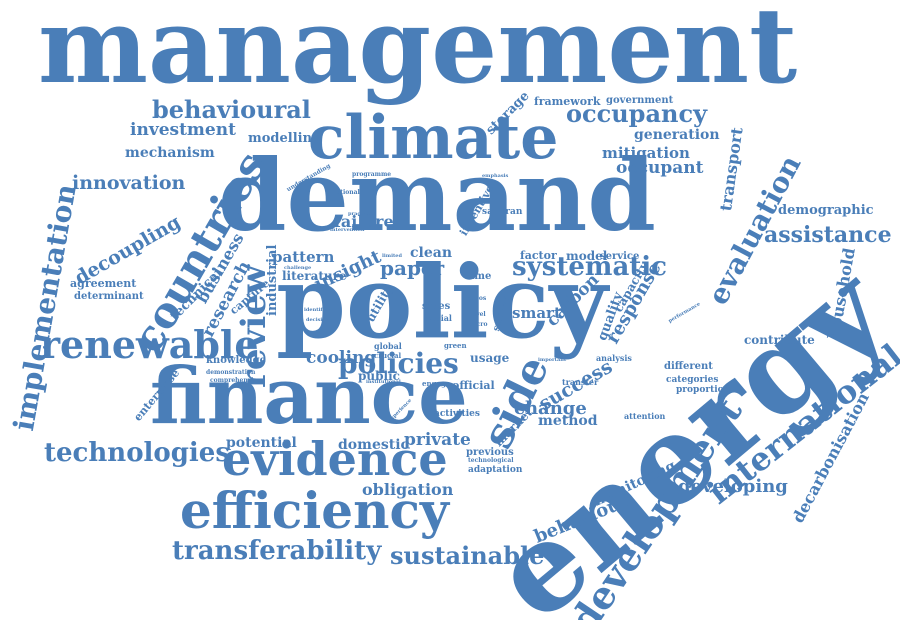 The height and width of the screenshot is (620, 900). I want to click on word-institutional: institutional, so click(383, 382).